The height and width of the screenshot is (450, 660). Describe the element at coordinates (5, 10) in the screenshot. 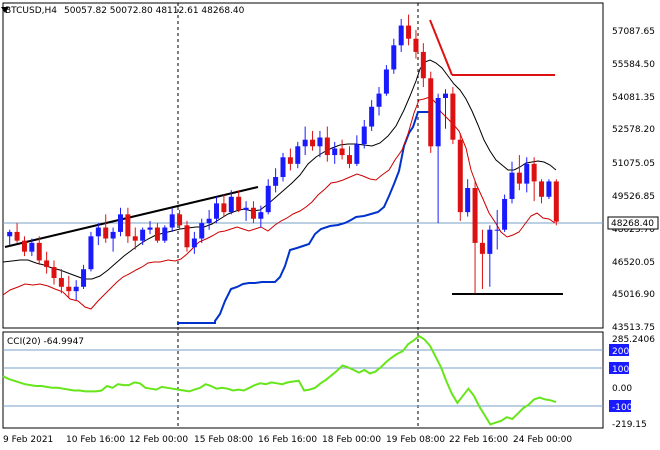

I see `expand-arrow-icon` at that location.